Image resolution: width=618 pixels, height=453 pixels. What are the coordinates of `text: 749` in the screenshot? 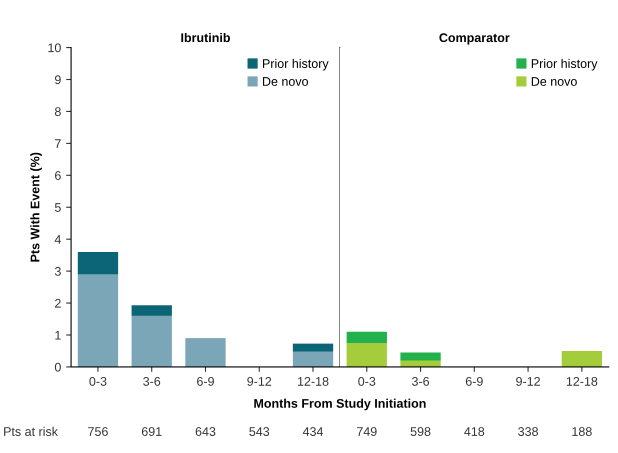 It's located at (366, 431).